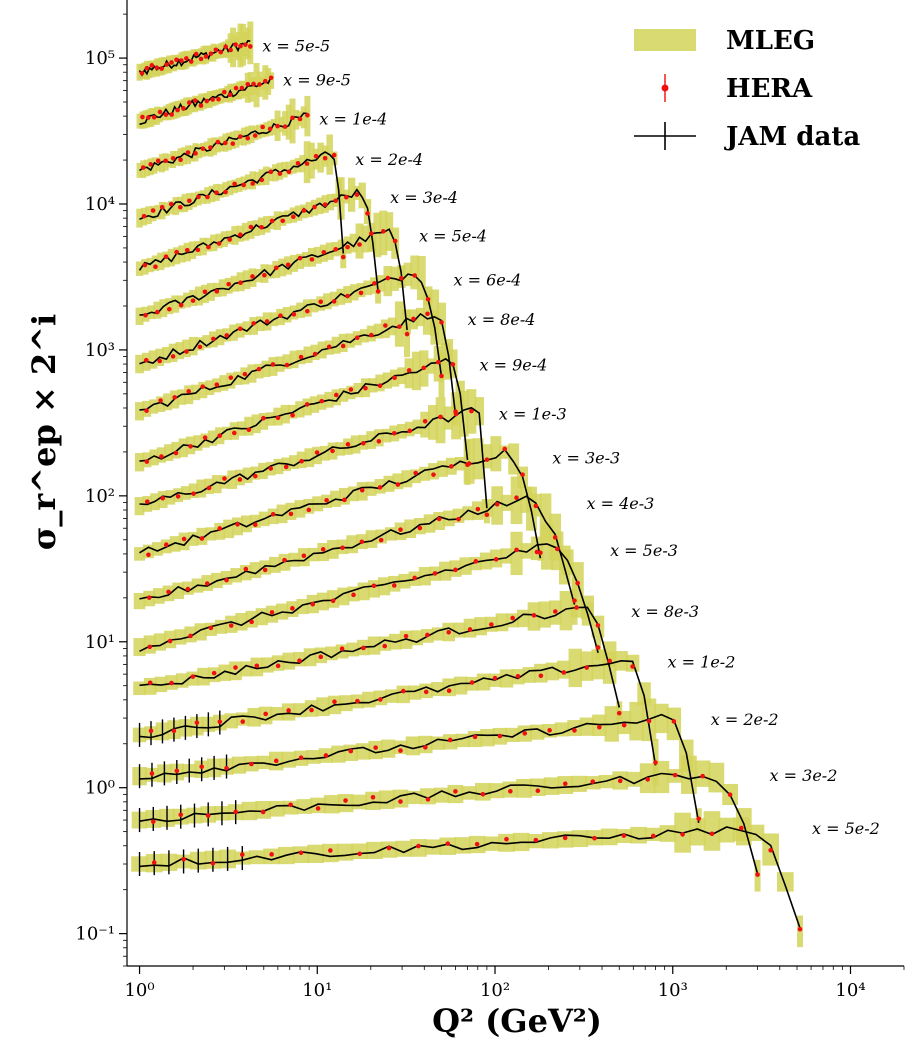 This screenshot has height=1046, width=906. I want to click on y-tick-label: 10³, so click(100, 350).